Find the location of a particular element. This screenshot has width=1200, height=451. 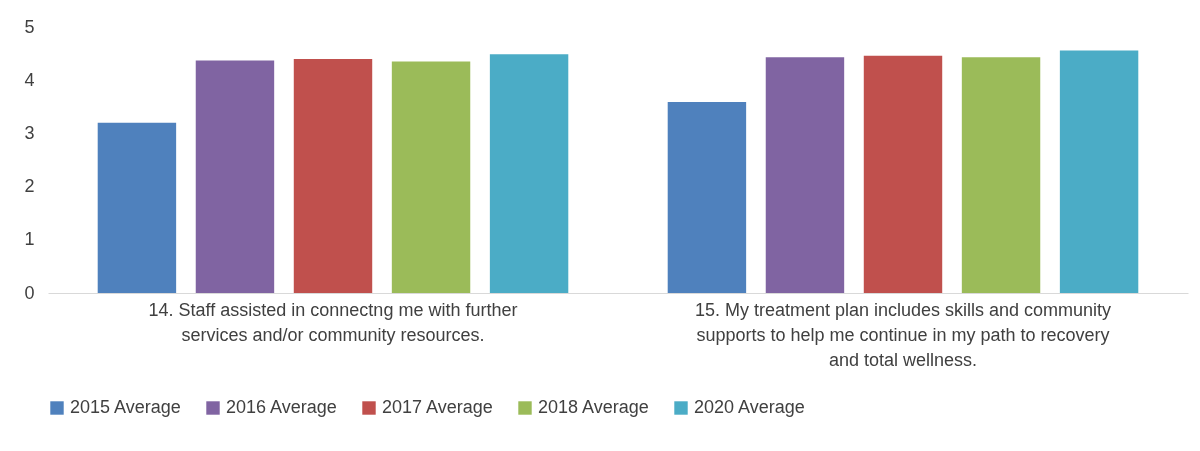

legend-label: 2020 Average is located at coordinates (749, 407).